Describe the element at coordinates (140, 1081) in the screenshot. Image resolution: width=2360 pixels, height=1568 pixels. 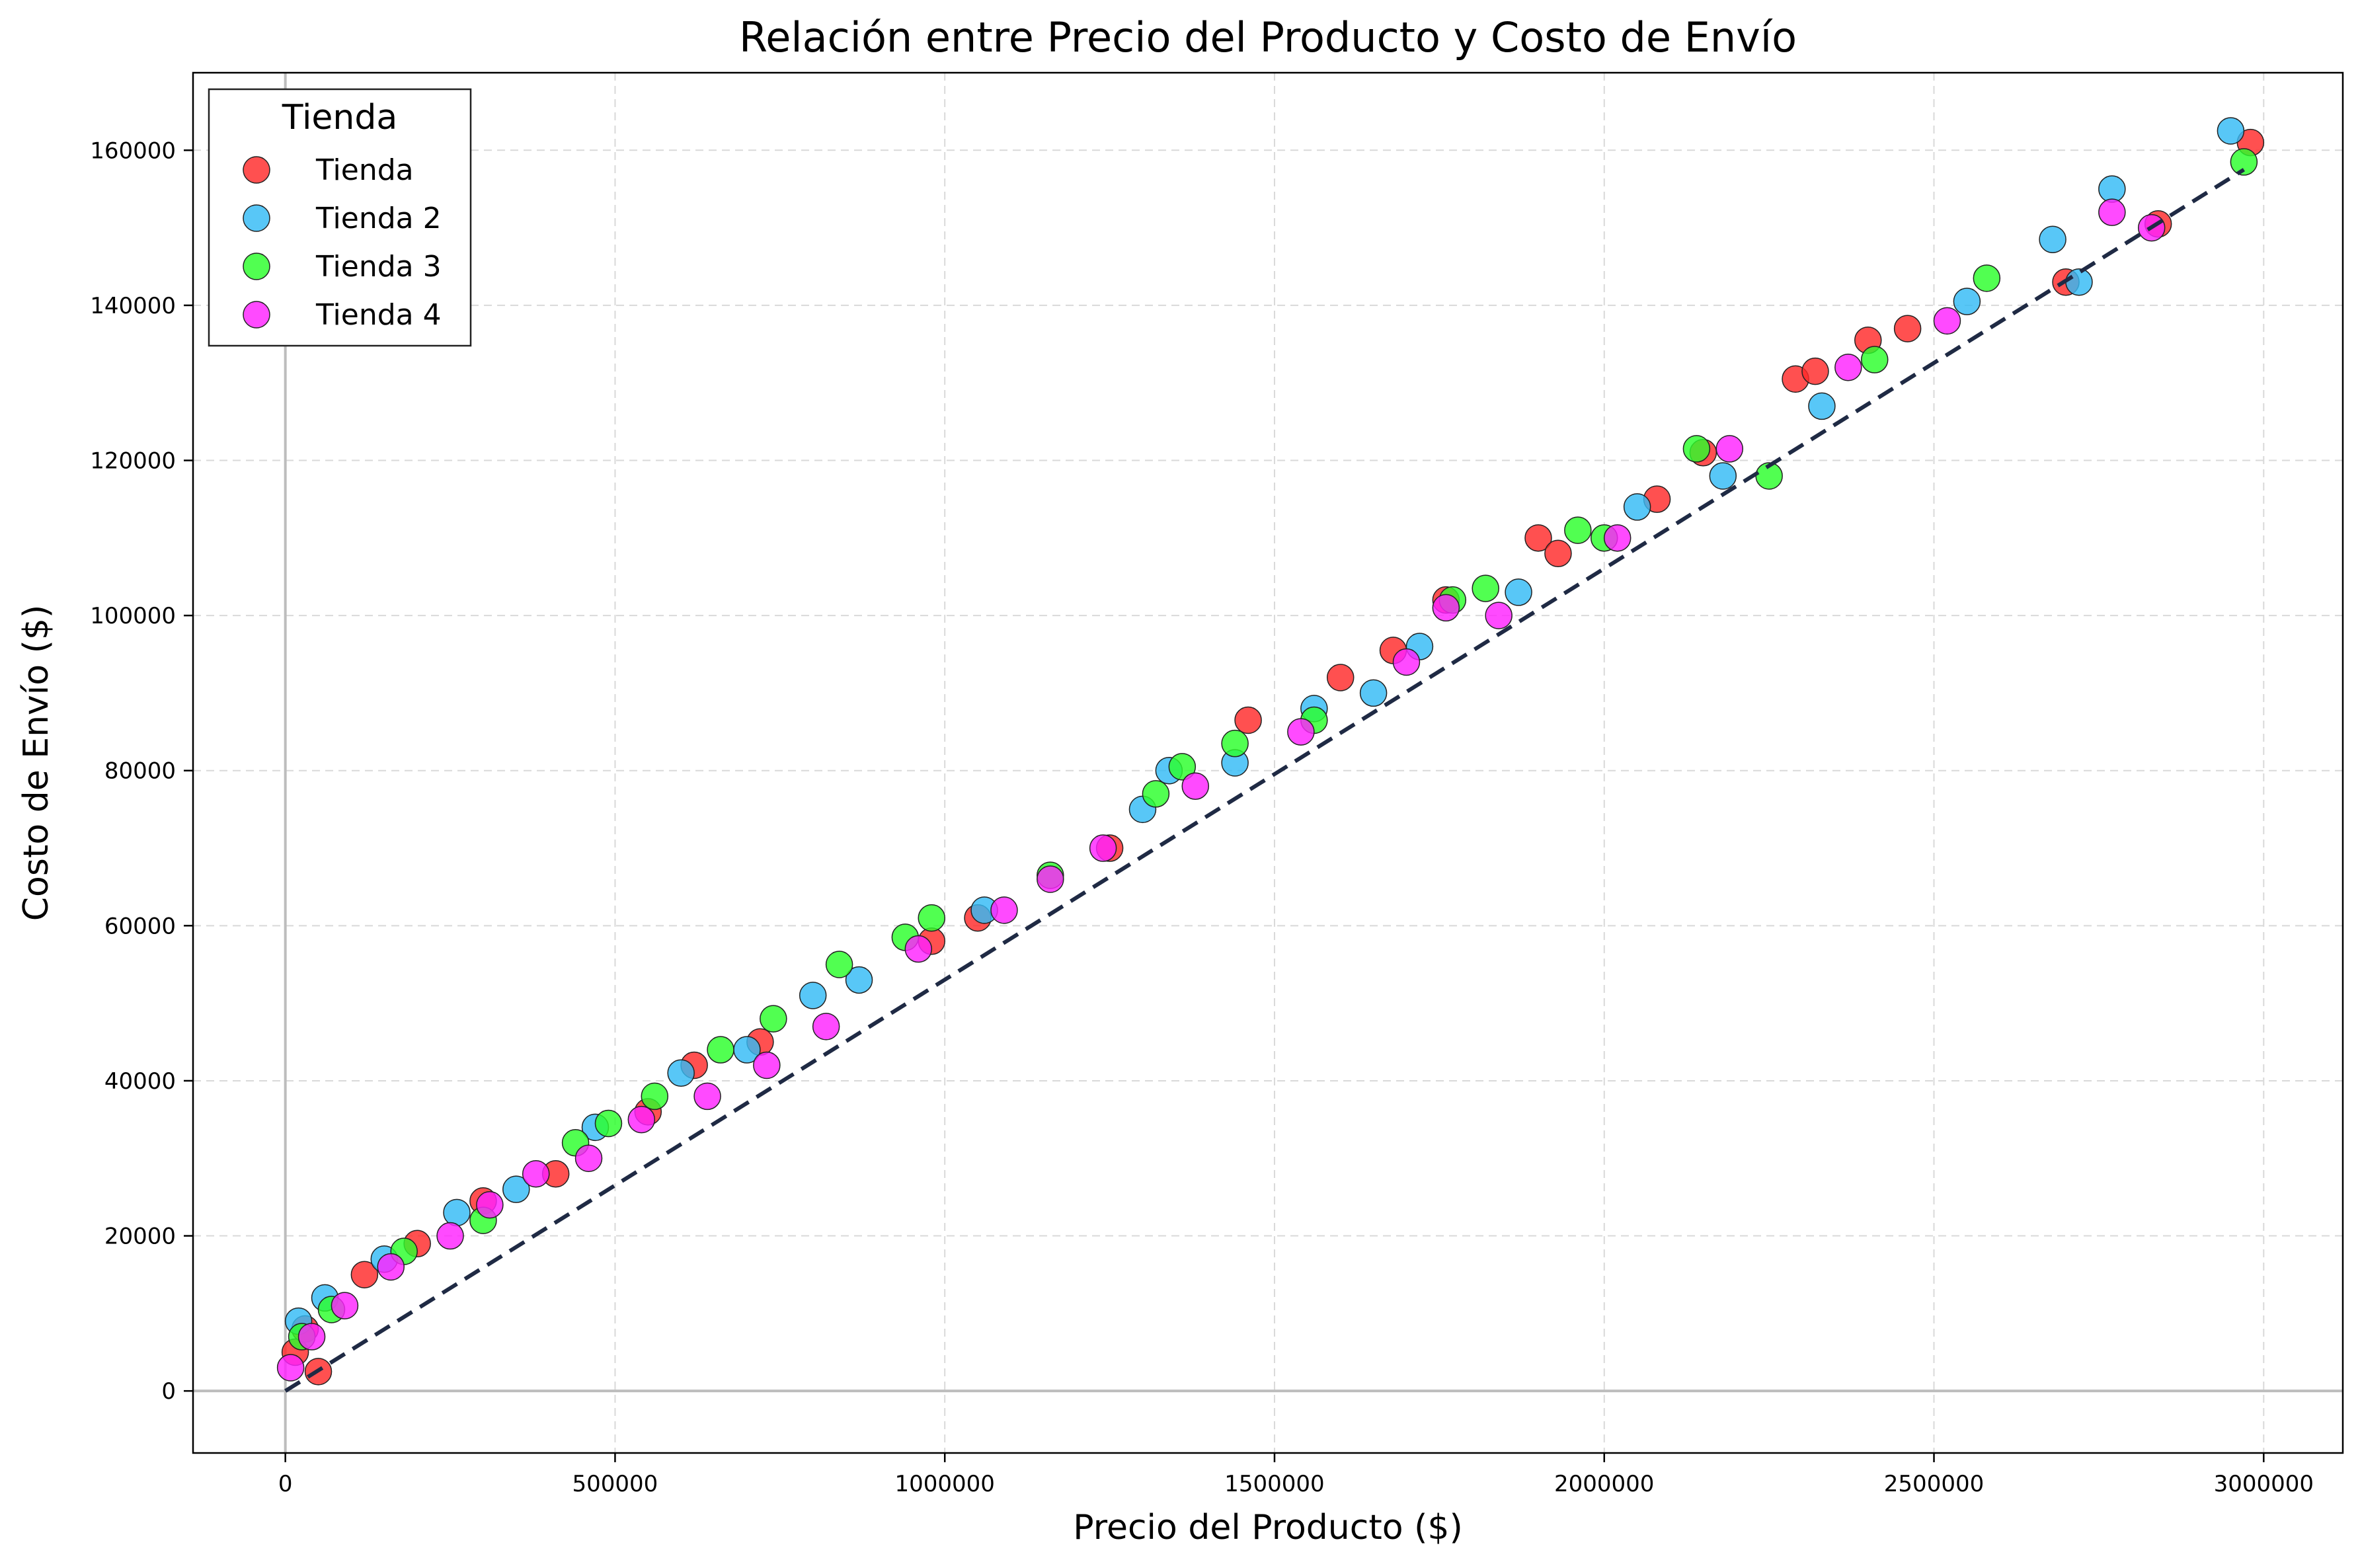
I see `y-tick-label: 40000` at that location.